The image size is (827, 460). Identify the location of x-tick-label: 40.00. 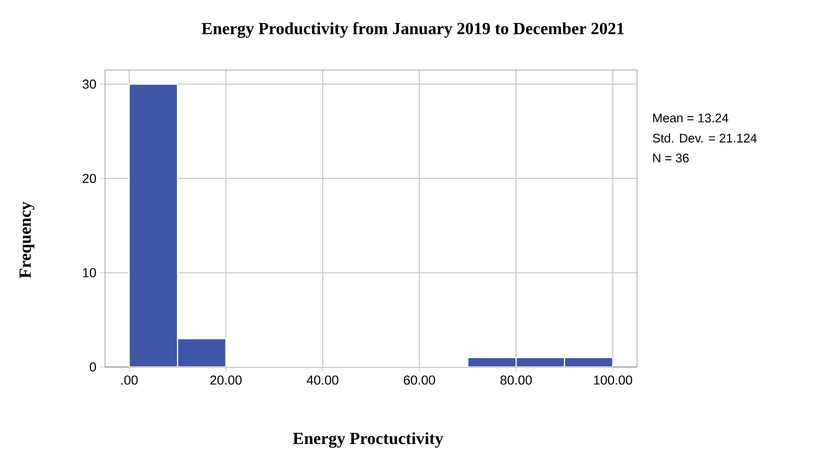
(322, 380).